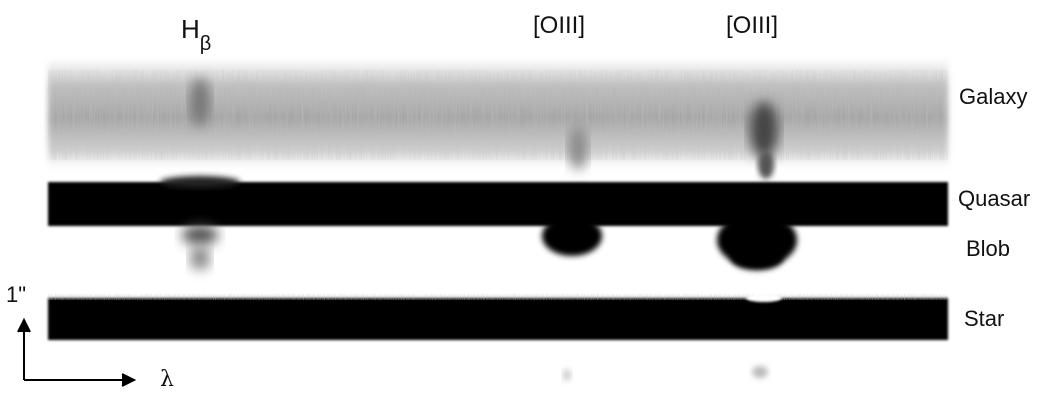 This screenshot has width=1052, height=396. Describe the element at coordinates (994, 198) in the screenshot. I see `quasar-label: Quasar` at that location.